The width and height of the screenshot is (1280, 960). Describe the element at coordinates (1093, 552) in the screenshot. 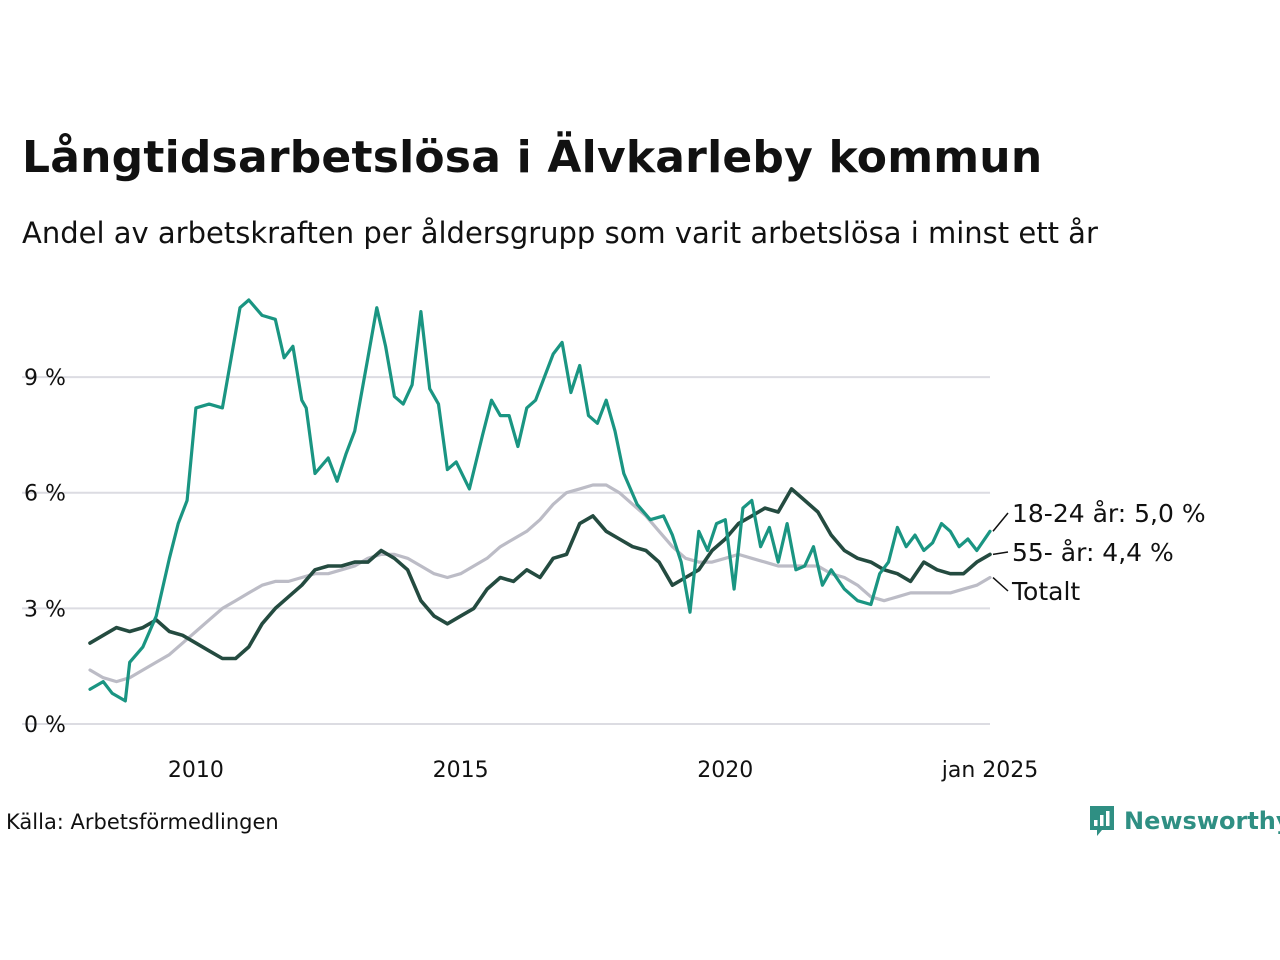

I see `end-label-senior: 55- år: 4,4 %` at that location.